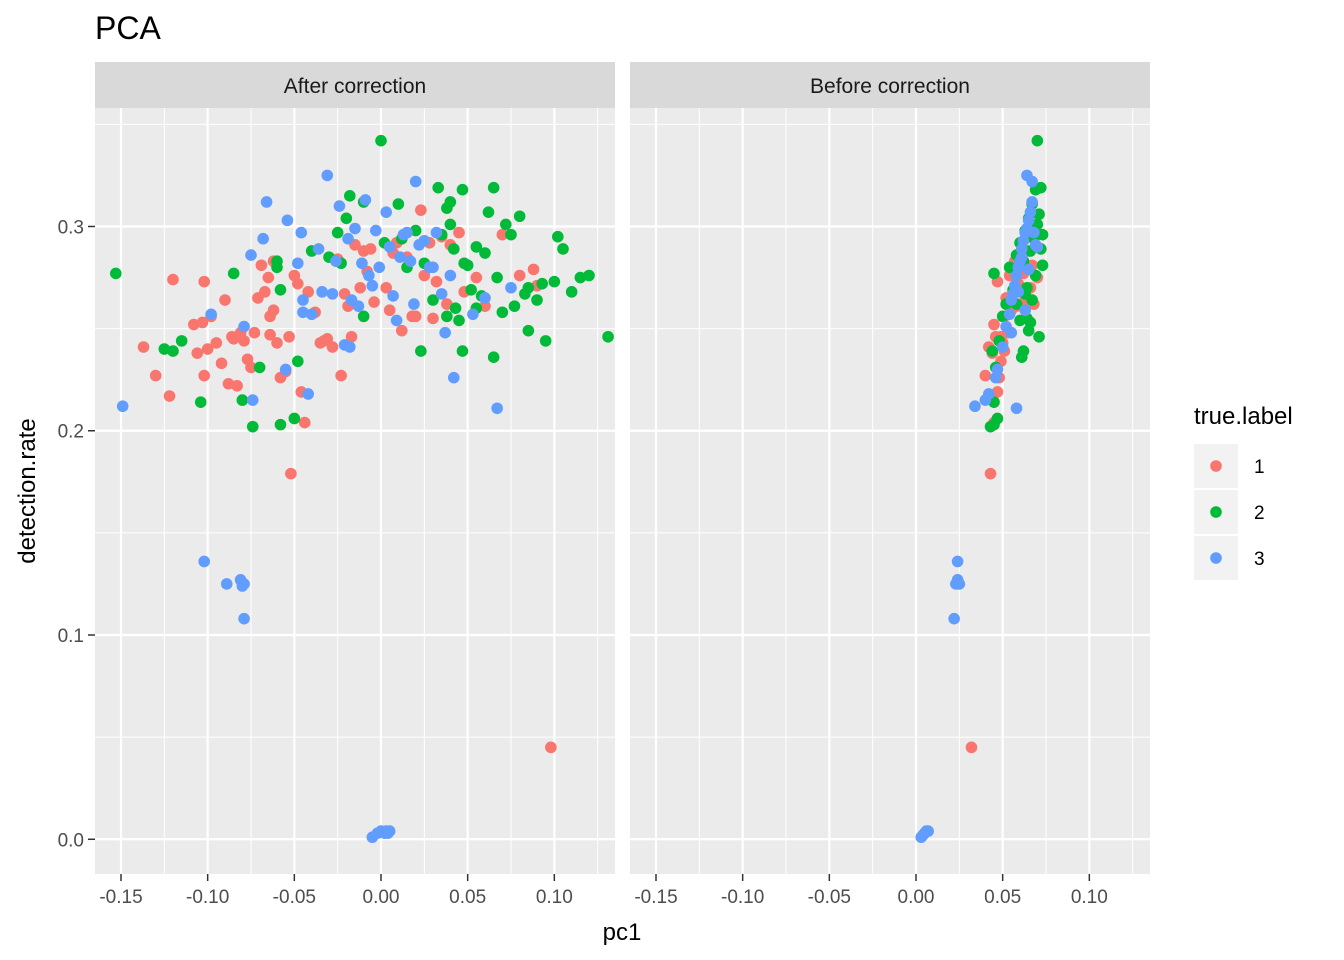 The height and width of the screenshot is (960, 1344). I want to click on panel-x-axis: -0.15 -0.10 -0.05 0.00 0.05 0.10, so click(336, 891).